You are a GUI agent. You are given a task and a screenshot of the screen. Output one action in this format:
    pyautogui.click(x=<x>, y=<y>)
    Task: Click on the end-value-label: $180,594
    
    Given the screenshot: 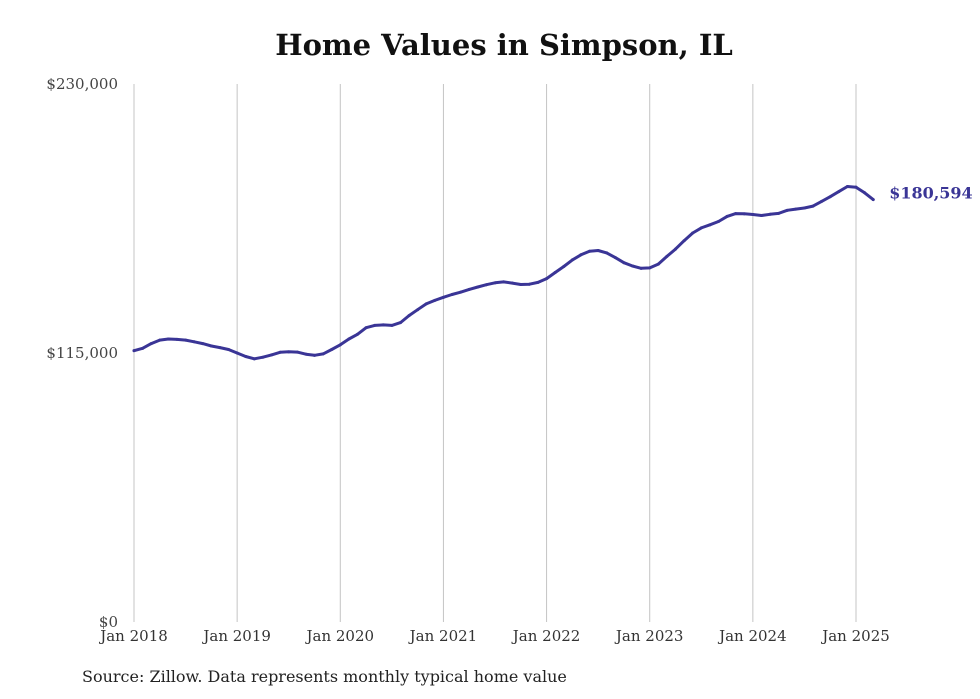 What is the action you would take?
    pyautogui.click(x=931, y=193)
    